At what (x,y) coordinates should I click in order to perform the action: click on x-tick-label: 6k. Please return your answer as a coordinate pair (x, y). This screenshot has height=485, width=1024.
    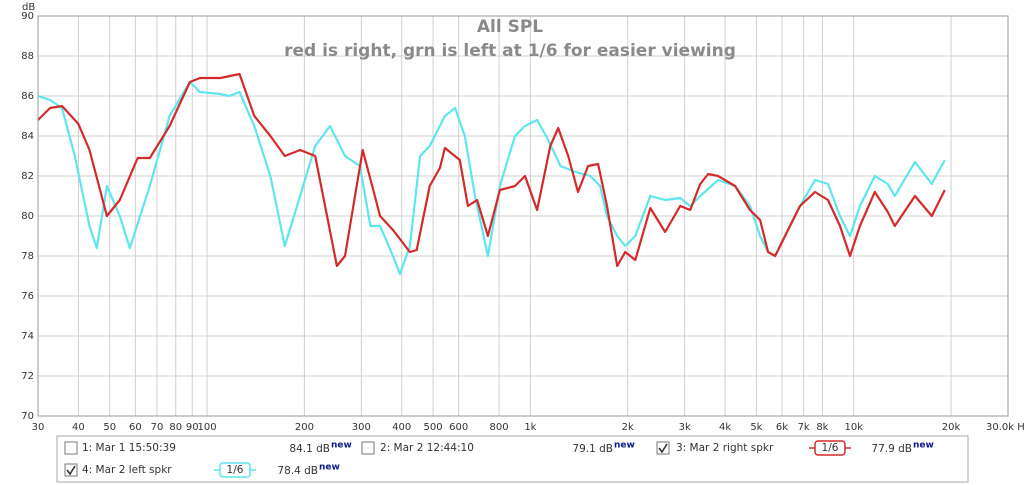
    Looking at the image, I should click on (782, 427).